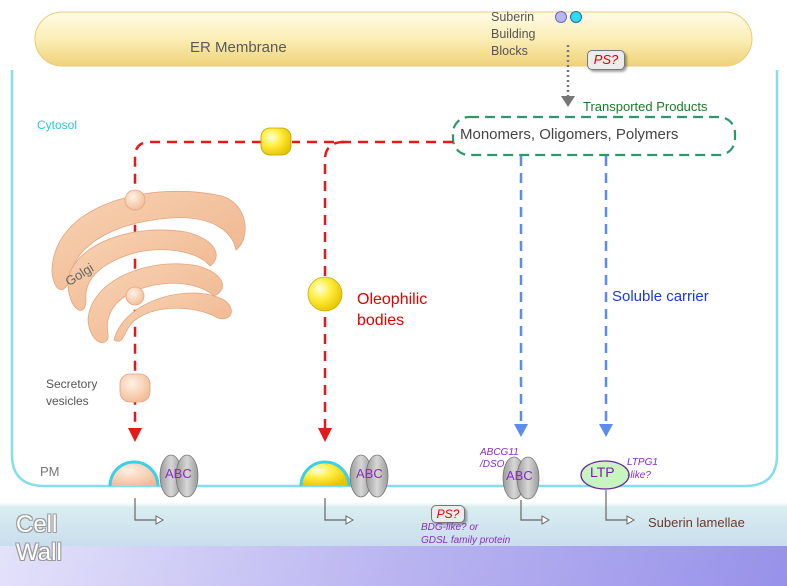  What do you see at coordinates (450, 527) in the screenshot?
I see `bdg-label-line1: BDG-like? or` at bounding box center [450, 527].